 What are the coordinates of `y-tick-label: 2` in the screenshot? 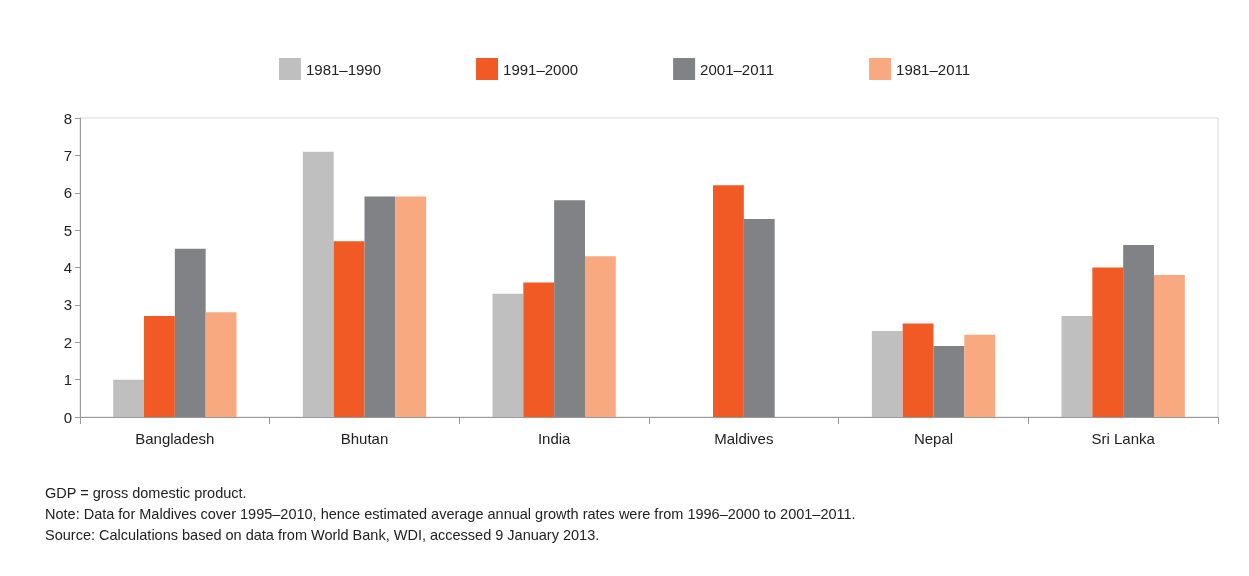 It's located at (67, 342).